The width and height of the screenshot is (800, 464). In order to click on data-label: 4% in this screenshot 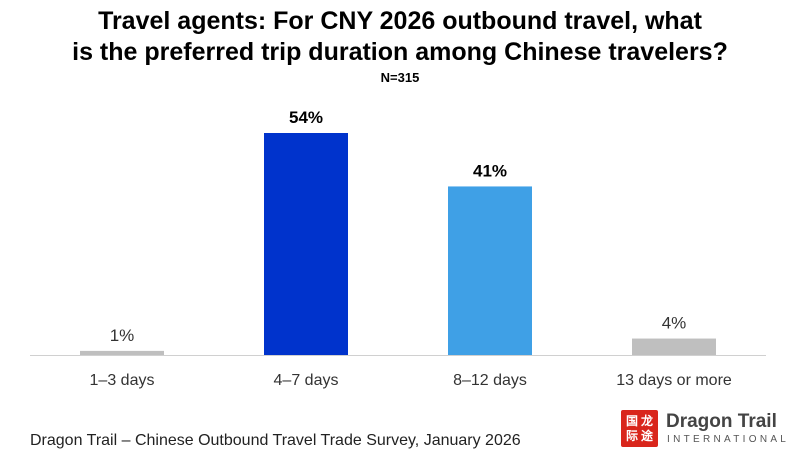, I will do `click(674, 323)`.